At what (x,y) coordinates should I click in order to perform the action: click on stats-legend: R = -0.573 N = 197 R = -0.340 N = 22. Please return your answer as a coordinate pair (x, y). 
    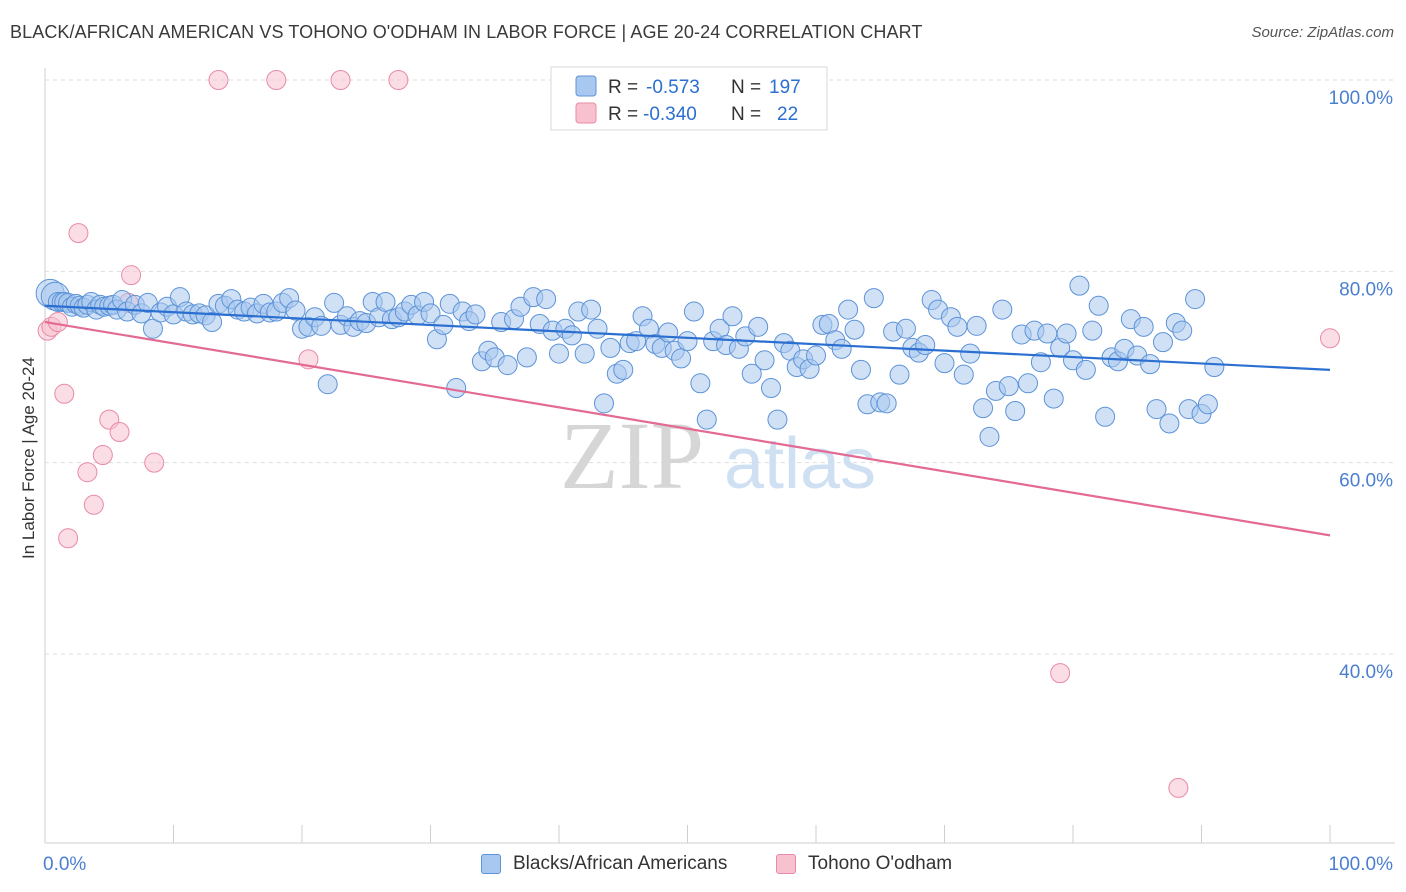
    Looking at the image, I should click on (689, 98).